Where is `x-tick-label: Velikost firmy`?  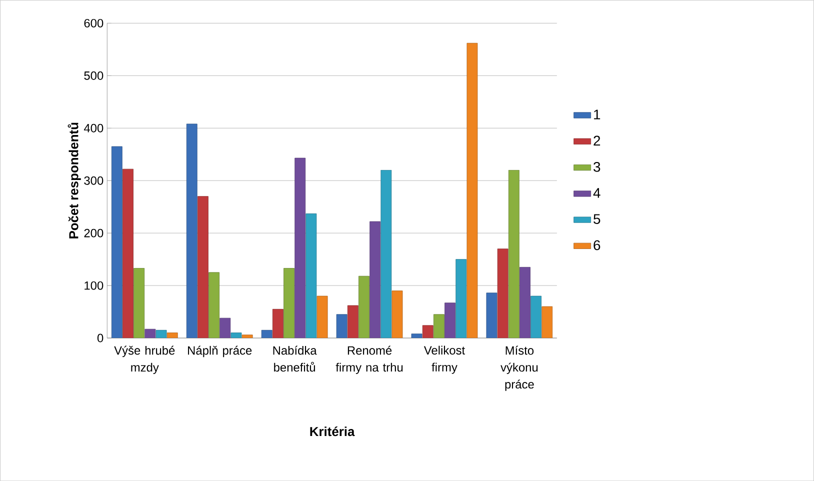 x-tick-label: Velikost firmy is located at coordinates (444, 360).